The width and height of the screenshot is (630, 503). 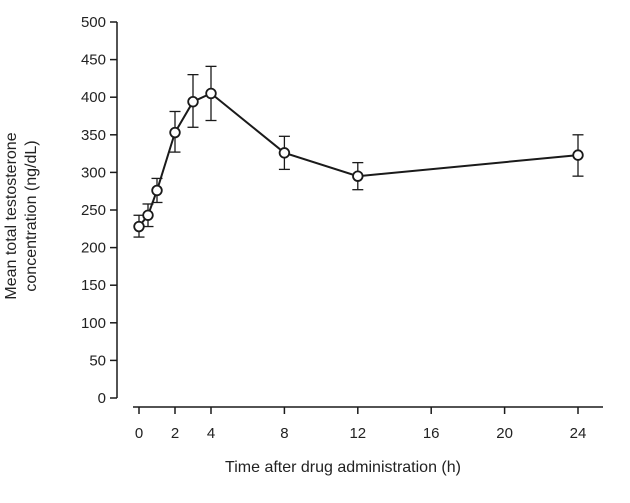 I want to click on x-tick-label: 4, so click(x=211, y=433).